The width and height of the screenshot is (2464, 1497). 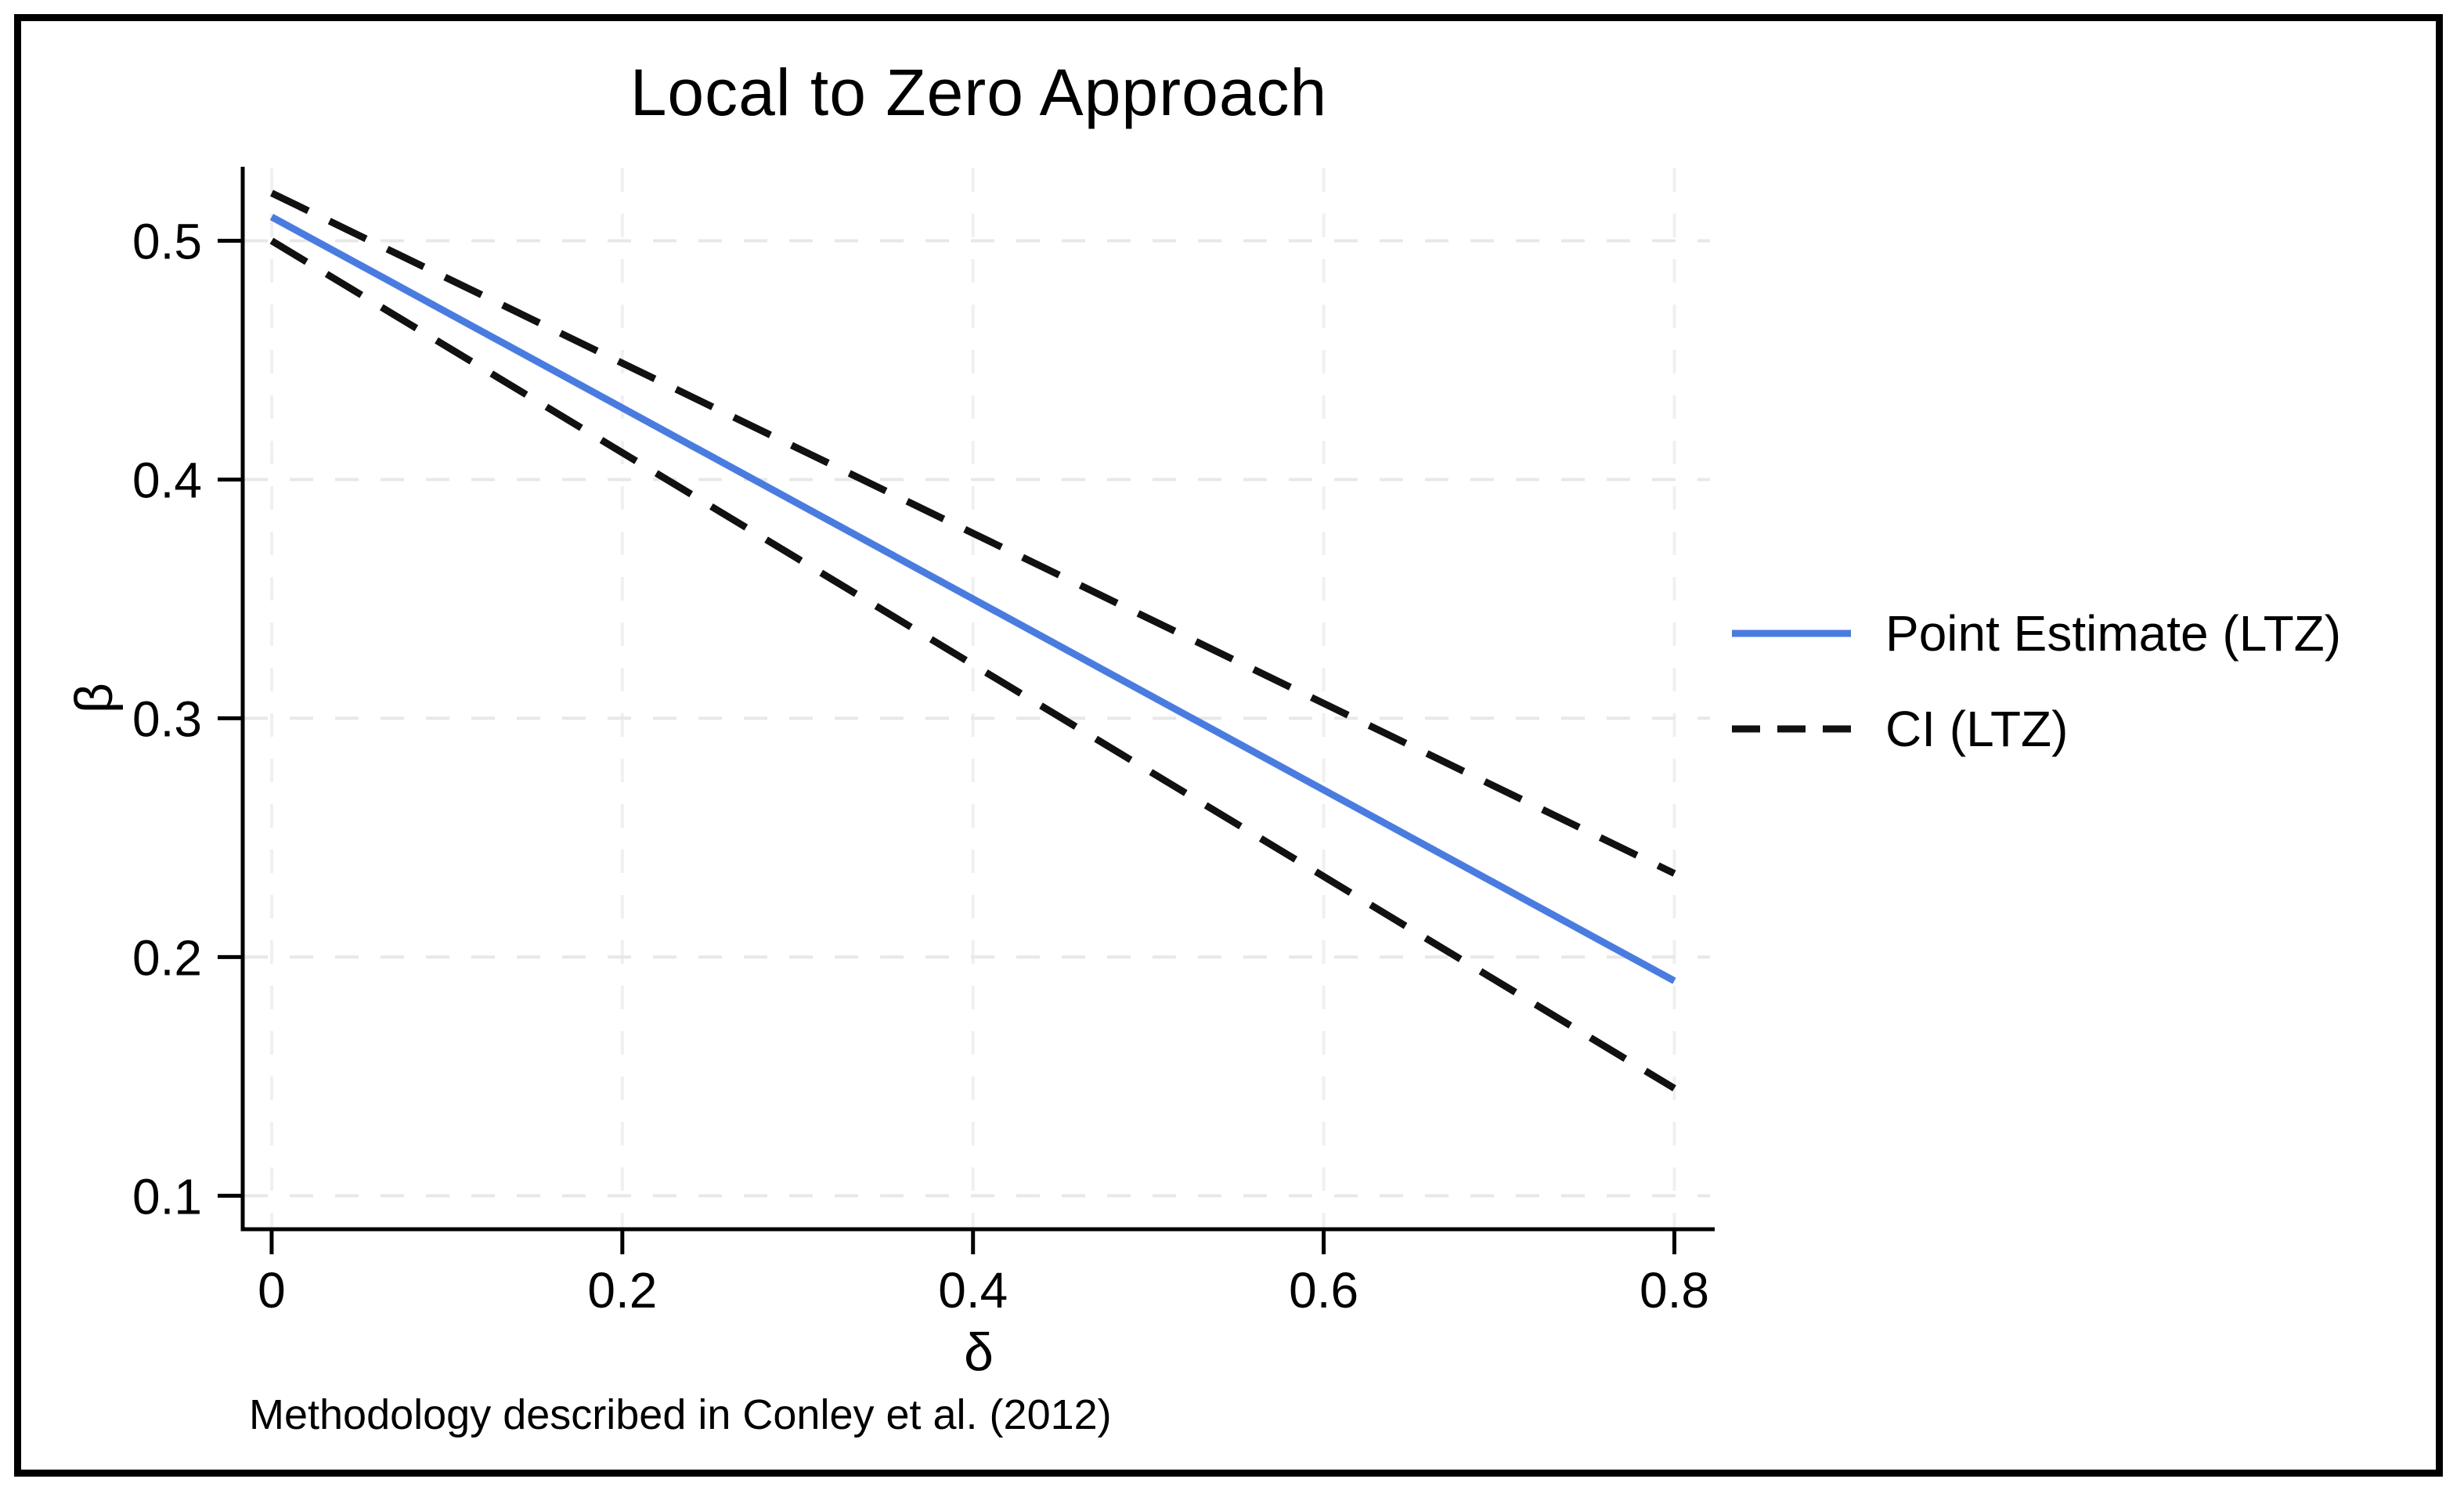 What do you see at coordinates (979, 1352) in the screenshot?
I see `x-axis-label: δ` at bounding box center [979, 1352].